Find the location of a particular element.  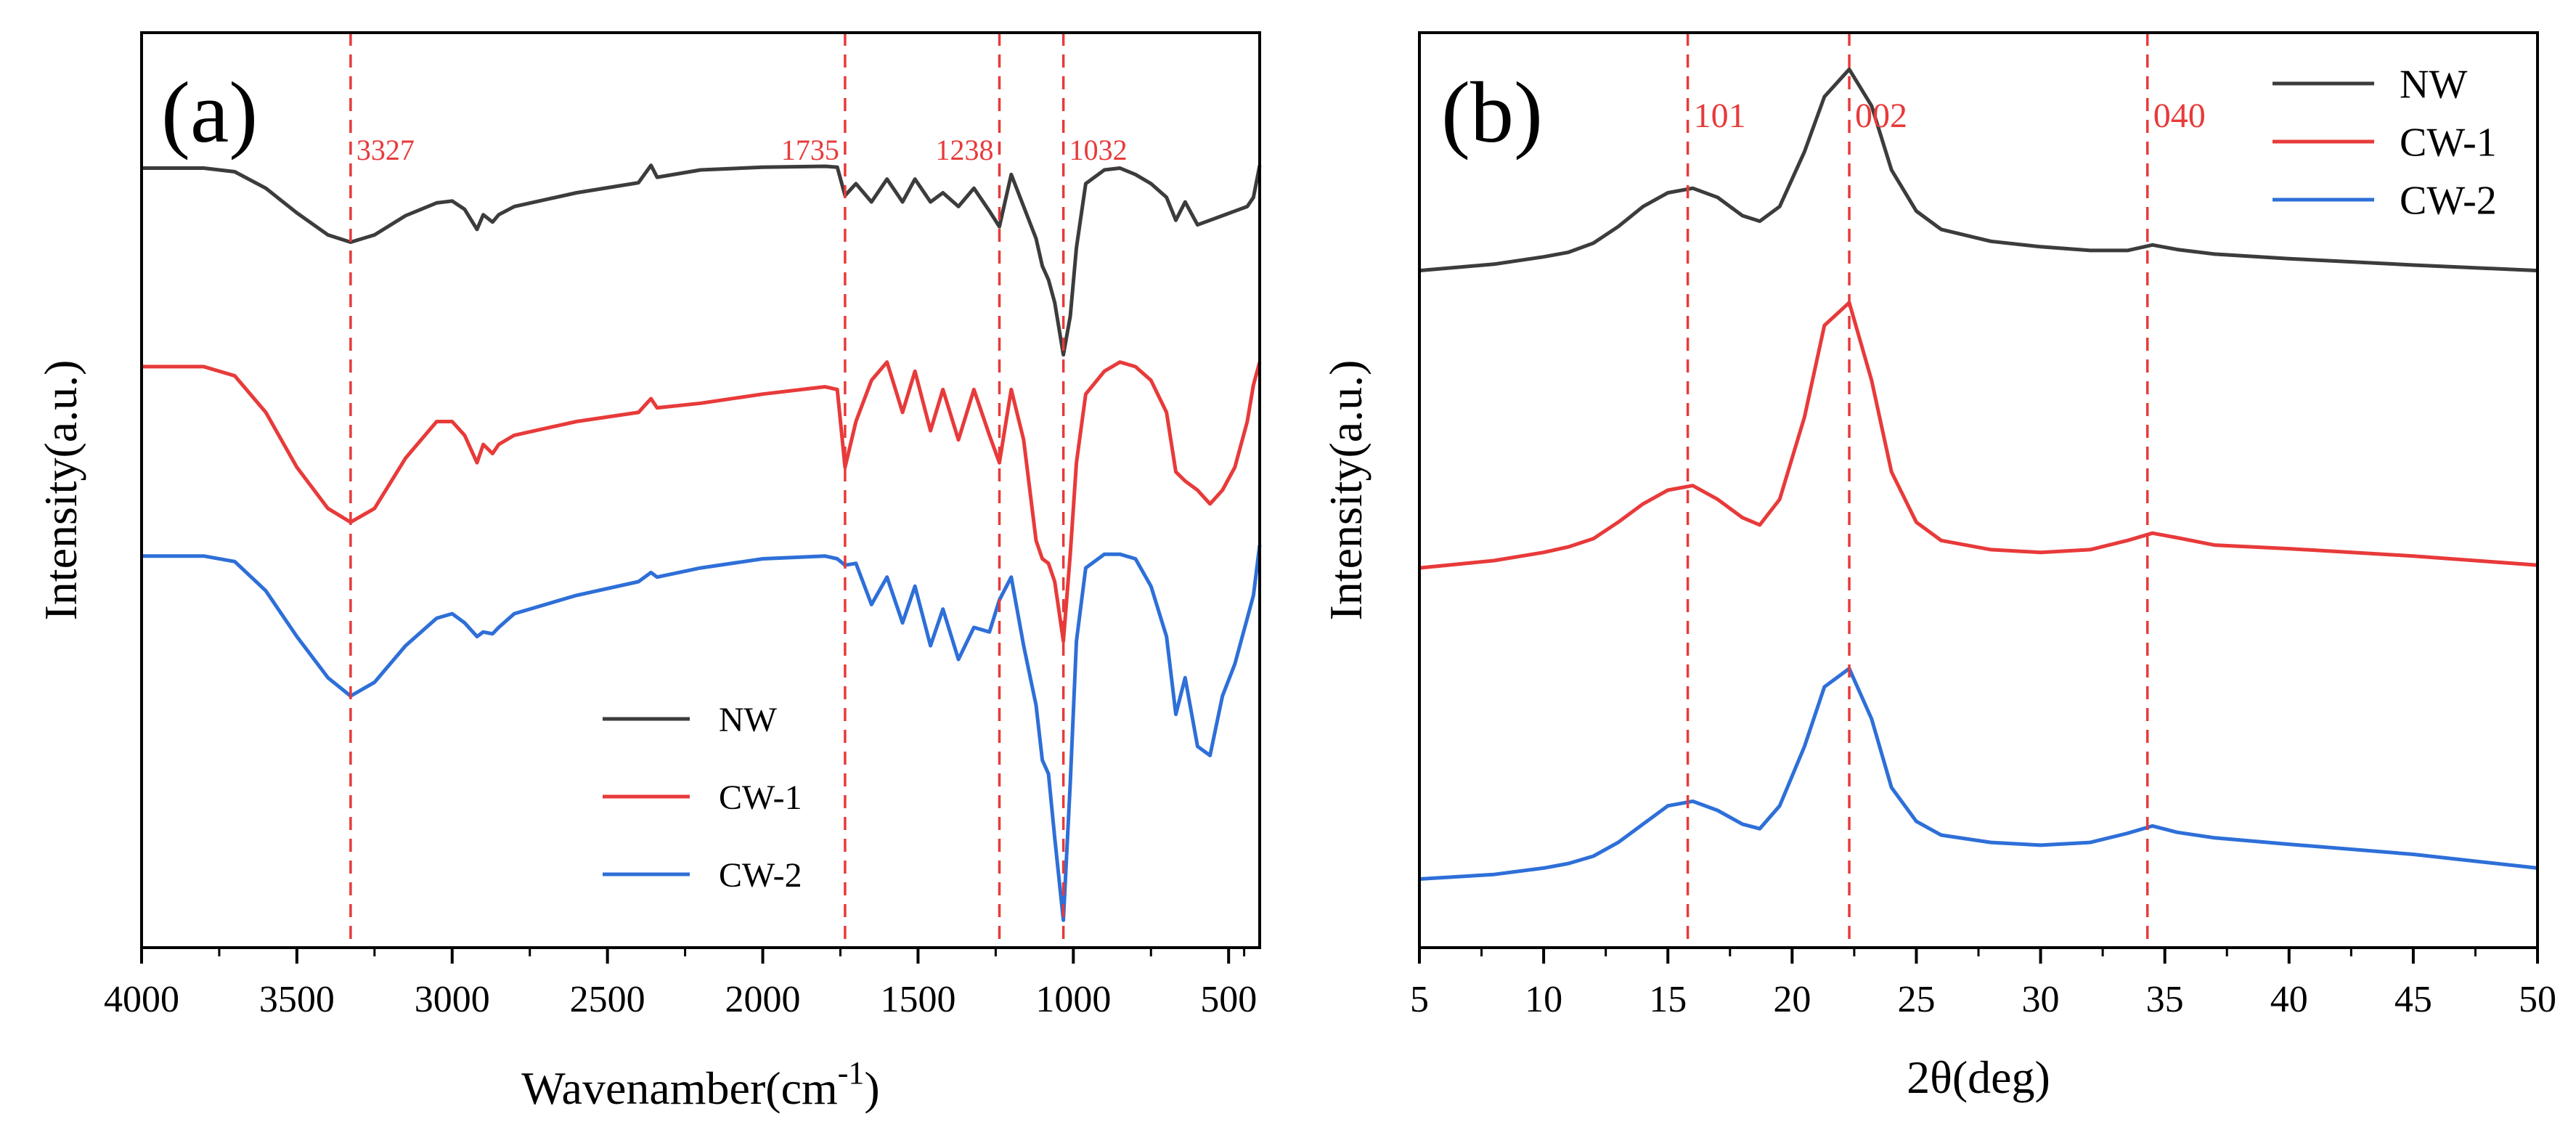

x-tick-label: 4000 is located at coordinates (141, 1000).